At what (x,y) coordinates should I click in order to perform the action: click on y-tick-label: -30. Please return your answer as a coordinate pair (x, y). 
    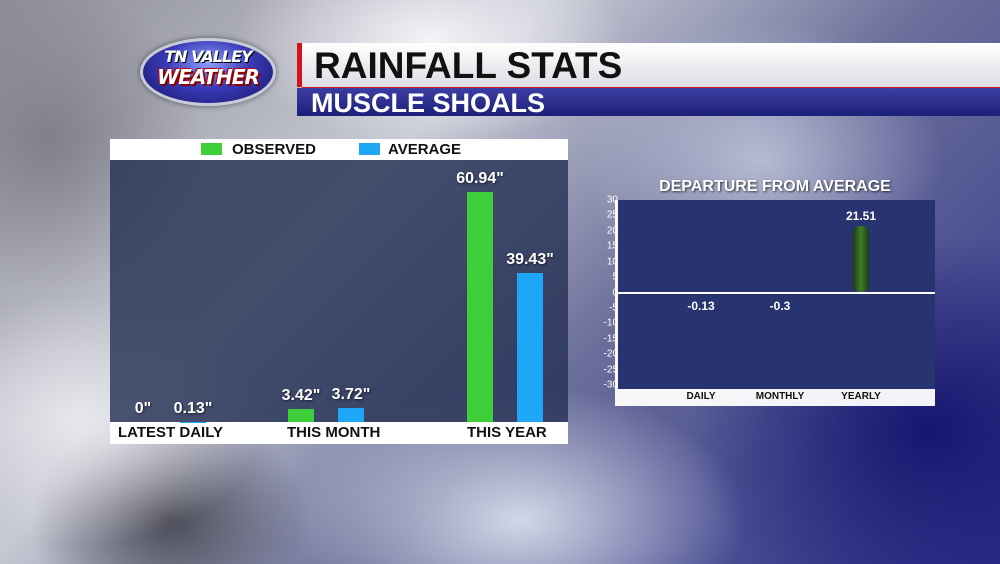
    Looking at the image, I should click on (610, 385).